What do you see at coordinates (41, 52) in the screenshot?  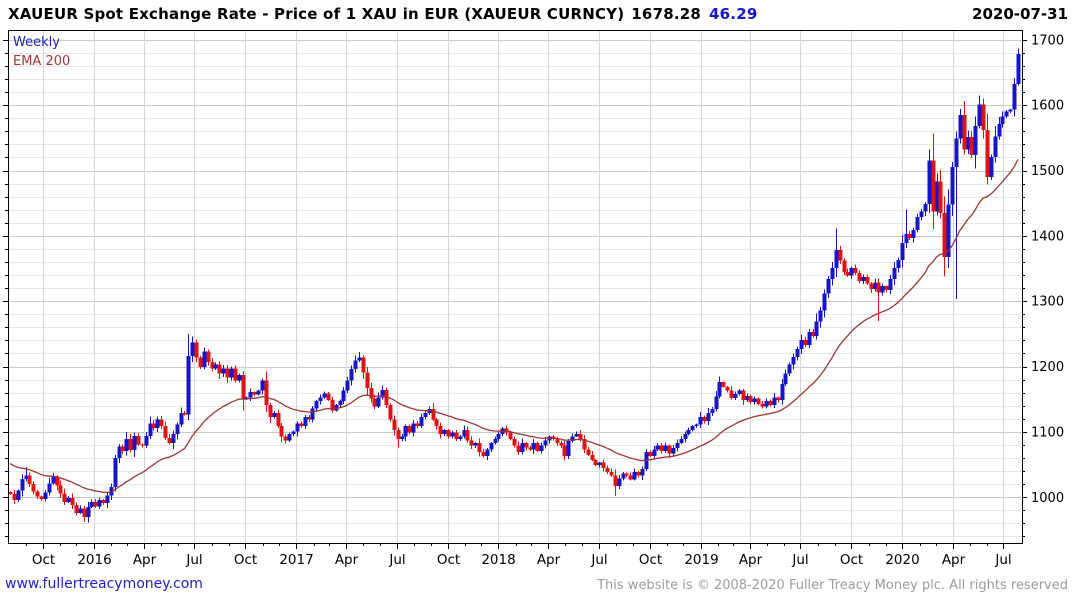 I see `legend: Weekly EMA 200` at bounding box center [41, 52].